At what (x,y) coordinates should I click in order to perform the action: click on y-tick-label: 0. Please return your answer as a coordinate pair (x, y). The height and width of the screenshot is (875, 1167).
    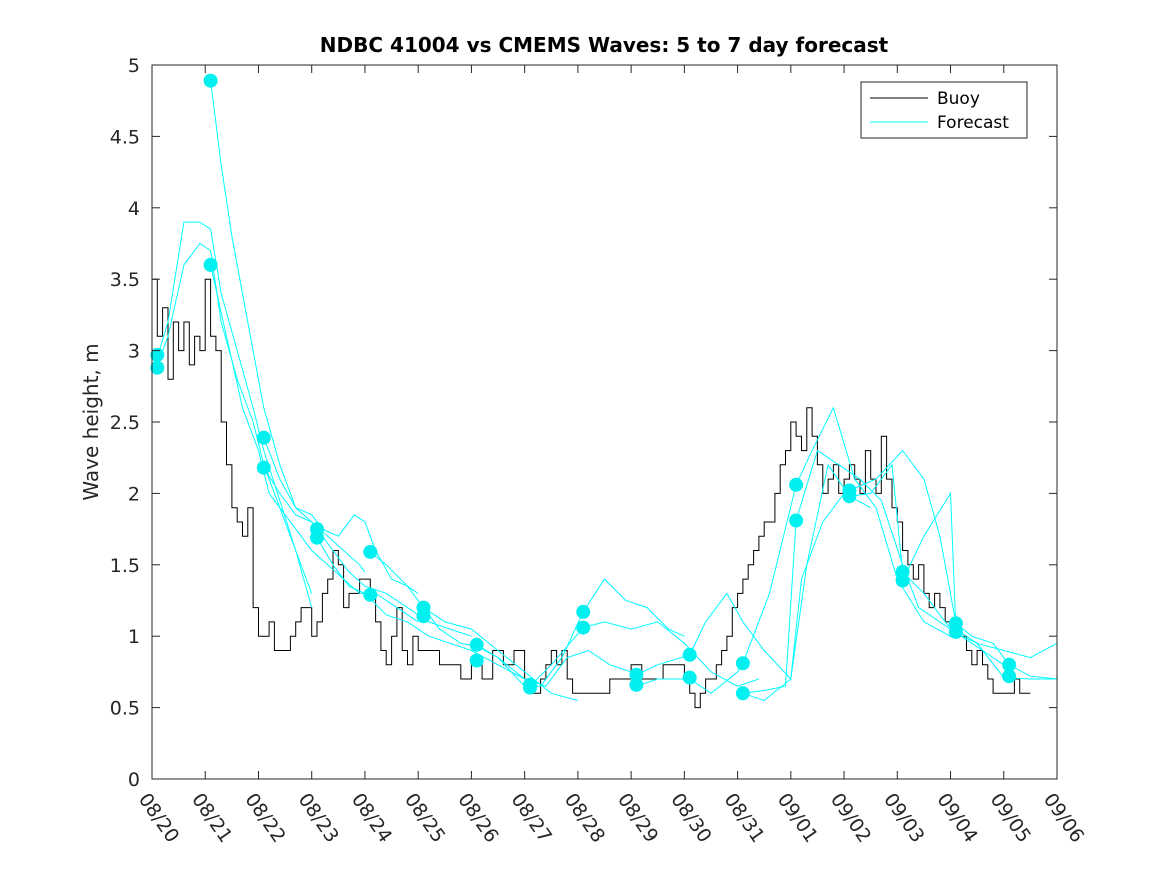
    Looking at the image, I should click on (134, 780).